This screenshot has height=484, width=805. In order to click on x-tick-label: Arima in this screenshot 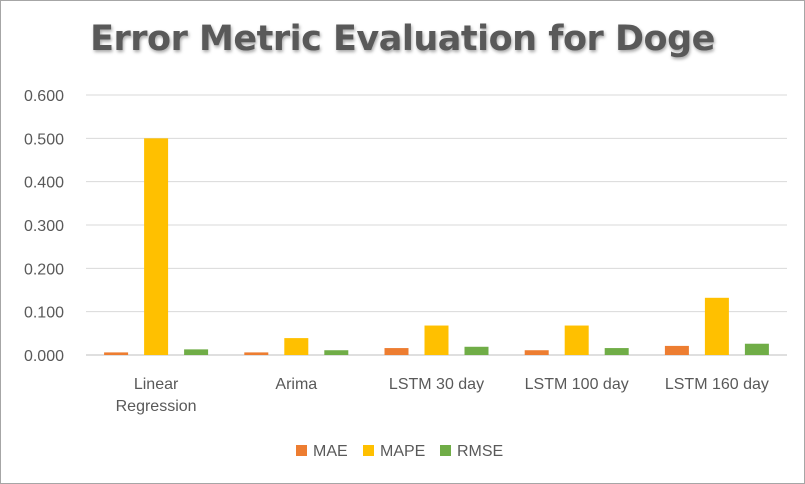, I will do `click(296, 384)`.